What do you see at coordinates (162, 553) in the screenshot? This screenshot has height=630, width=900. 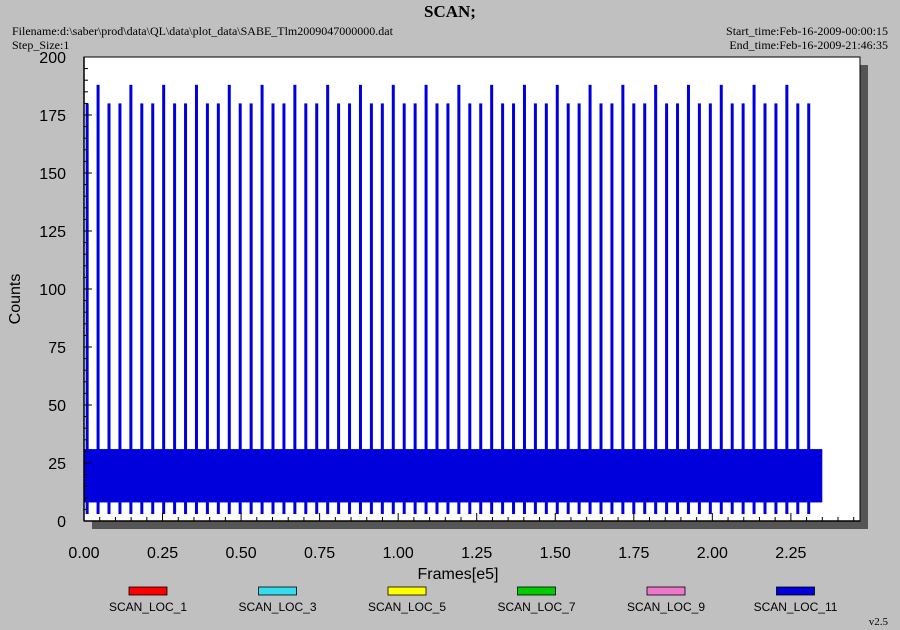 I see `x-tick-label: 0.25` at bounding box center [162, 553].